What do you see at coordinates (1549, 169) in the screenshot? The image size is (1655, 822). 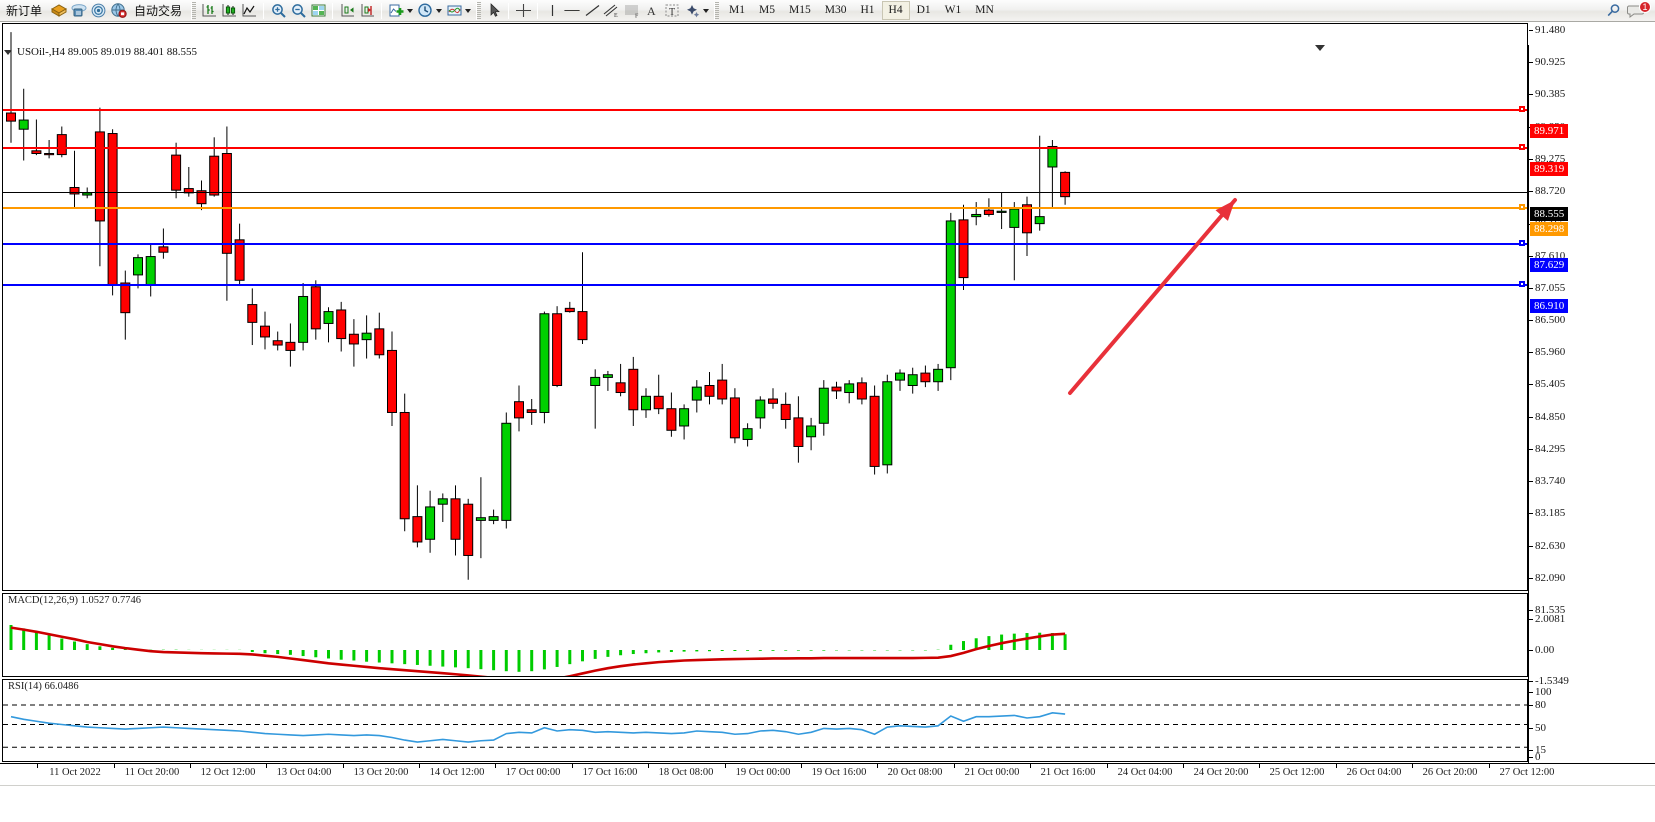 I see `price-tag-resistance-1: 89.319` at bounding box center [1549, 169].